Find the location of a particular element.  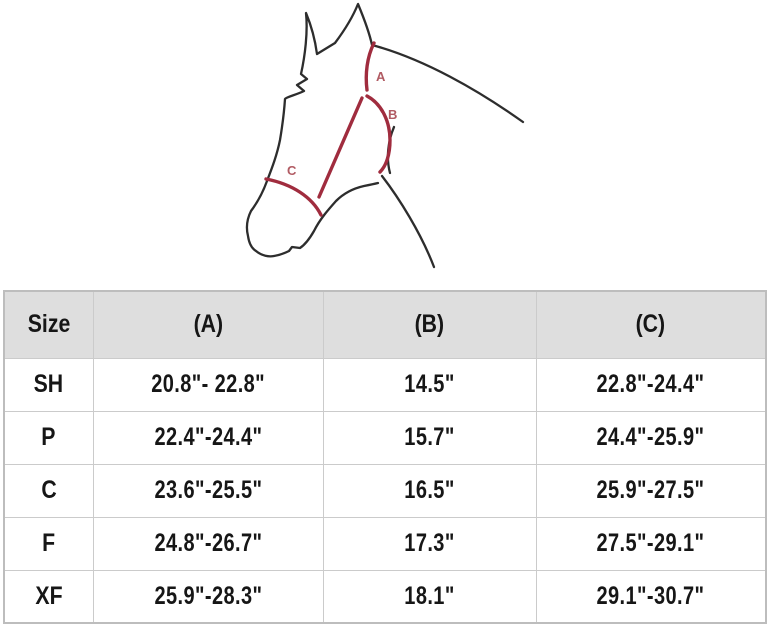

measurement-cell-c: 27.5"-29.1" is located at coordinates (651, 543).